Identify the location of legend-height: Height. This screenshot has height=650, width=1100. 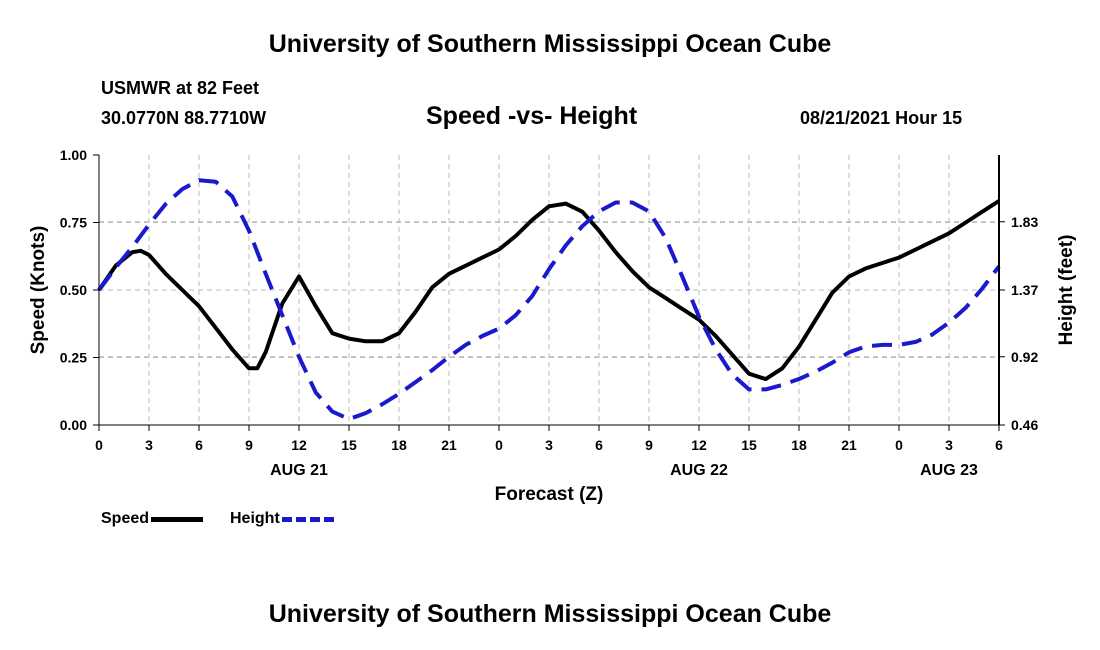
(282, 519).